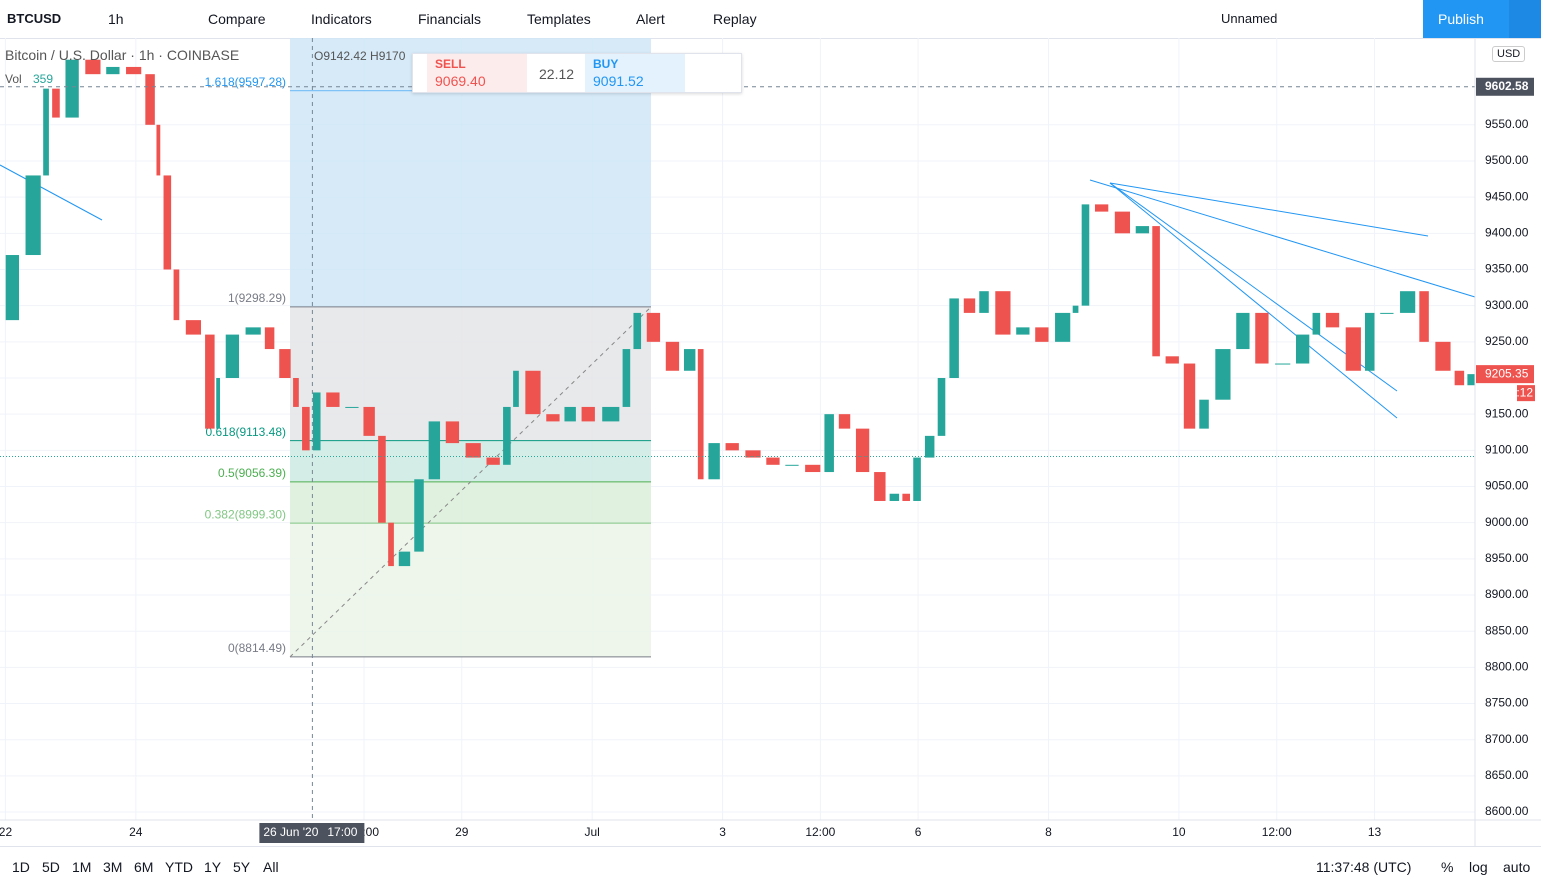  I want to click on x-tick-label: 22, so click(6, 832).